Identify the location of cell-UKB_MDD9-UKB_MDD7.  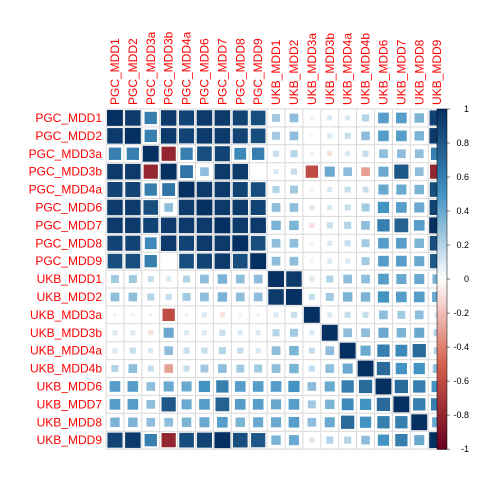
(401, 440).